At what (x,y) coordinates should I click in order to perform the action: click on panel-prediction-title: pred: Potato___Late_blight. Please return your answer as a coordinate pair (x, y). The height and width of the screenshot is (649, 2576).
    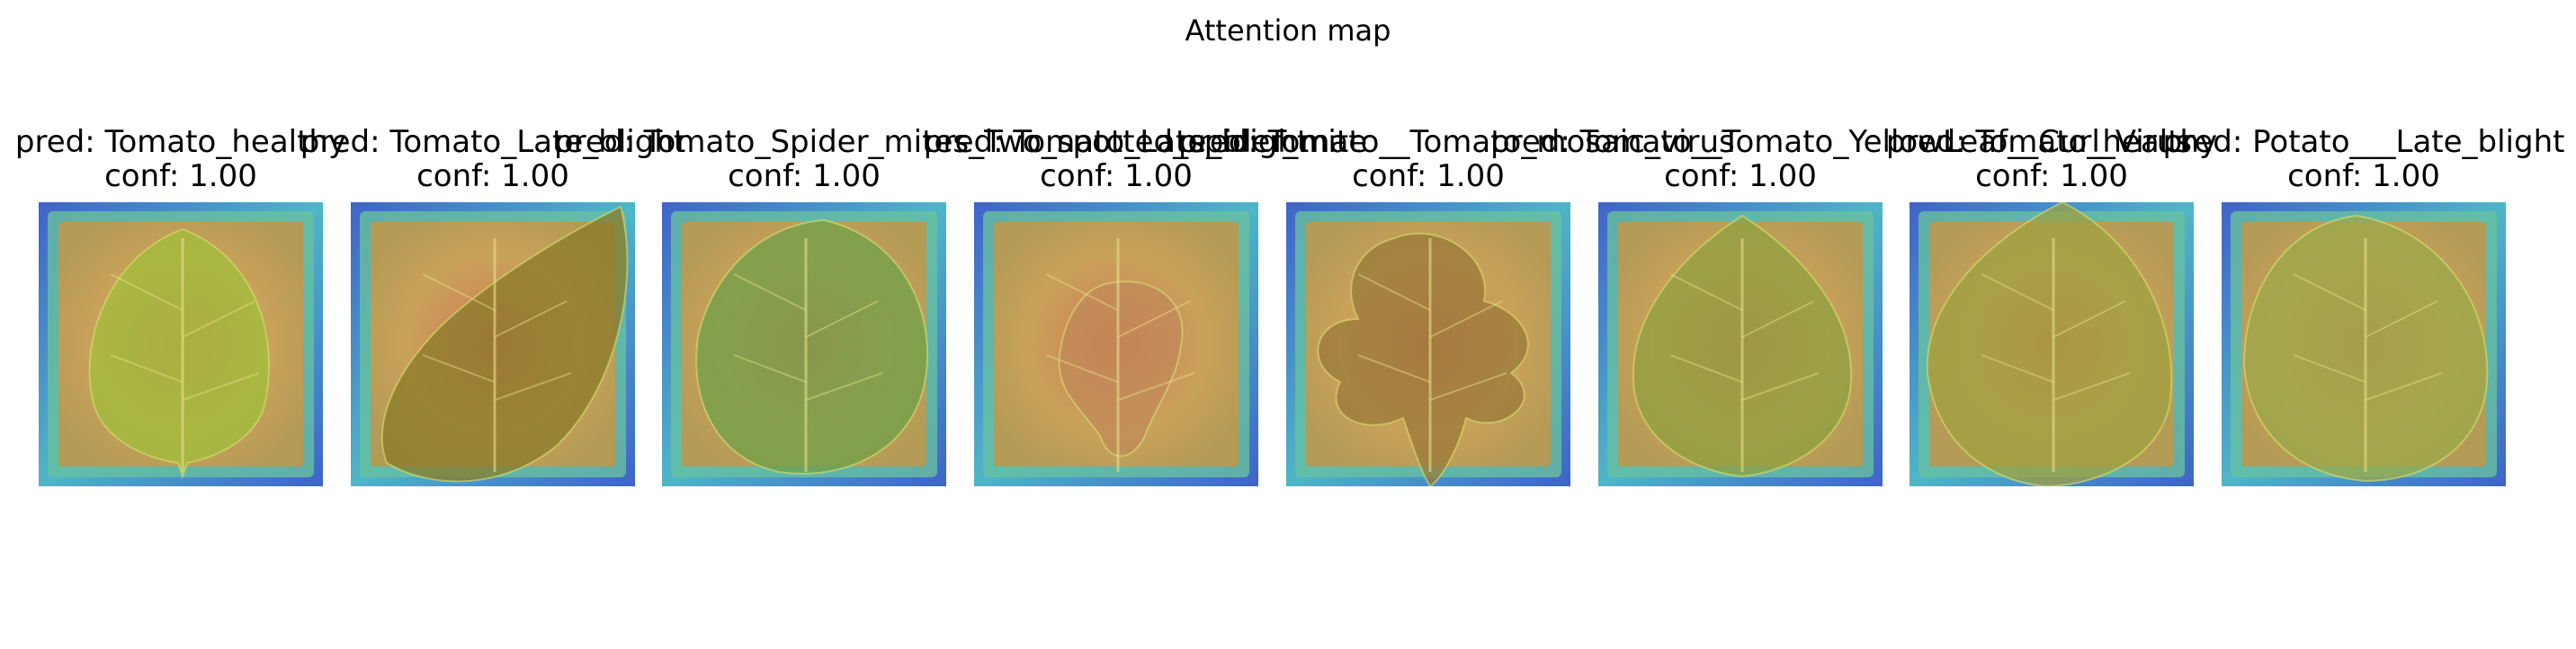
    Looking at the image, I should click on (2363, 142).